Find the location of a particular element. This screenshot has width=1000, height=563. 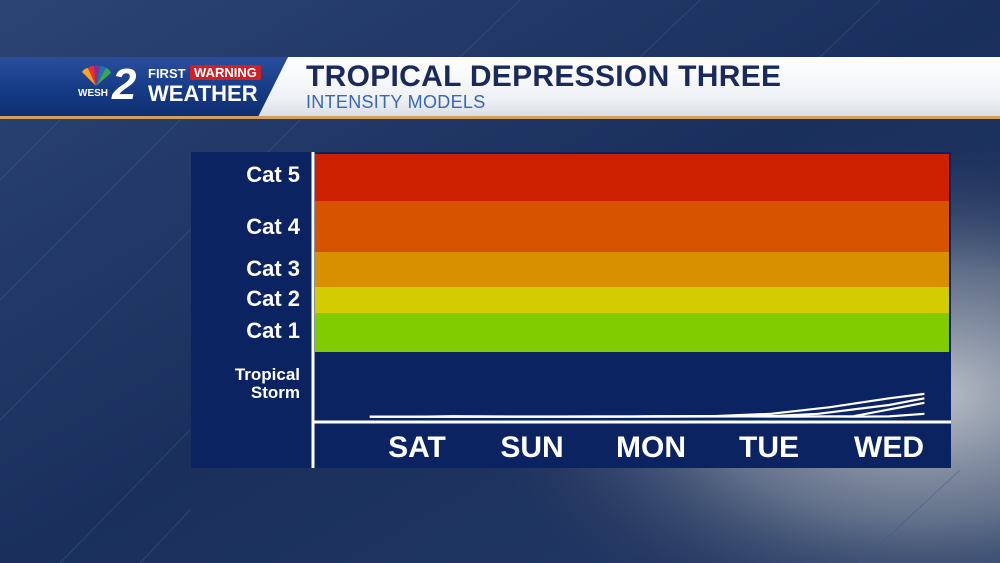

y-label-tropical-storm: Tropical Storm is located at coordinates (261, 384).